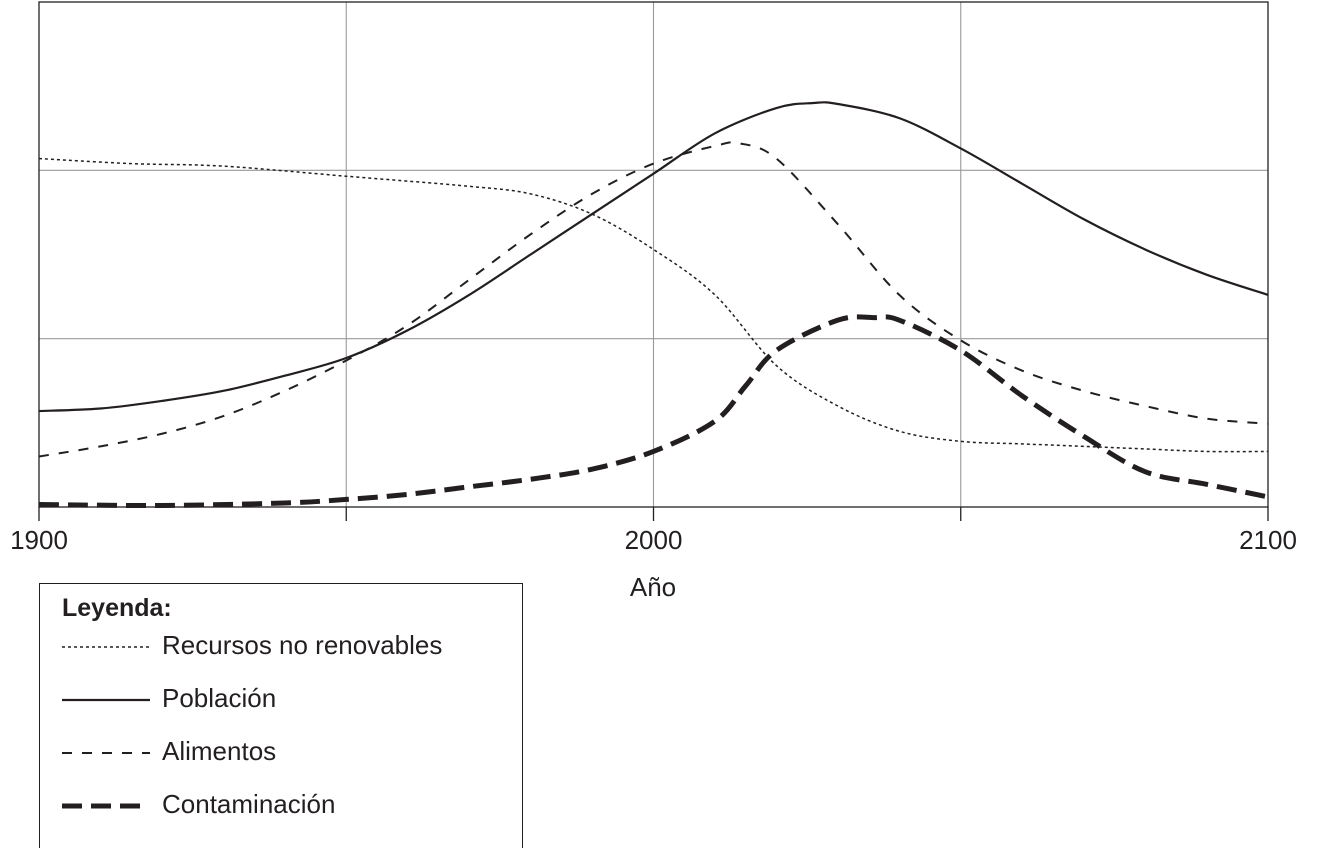 The image size is (1321, 848). What do you see at coordinates (302, 645) in the screenshot?
I see `legend-label-recursos: Recursos no renovables` at bounding box center [302, 645].